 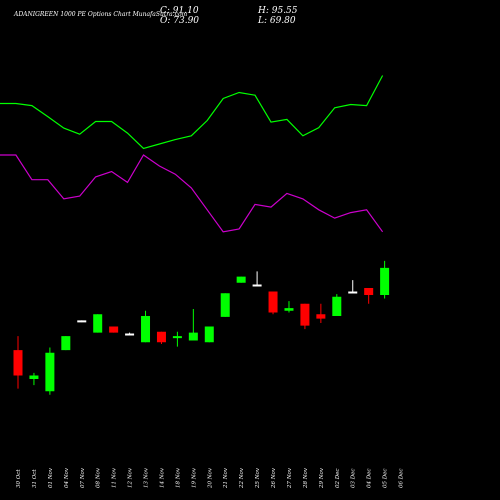 I want to click on x-tick-label: 27 Nov, so click(x=290, y=478).